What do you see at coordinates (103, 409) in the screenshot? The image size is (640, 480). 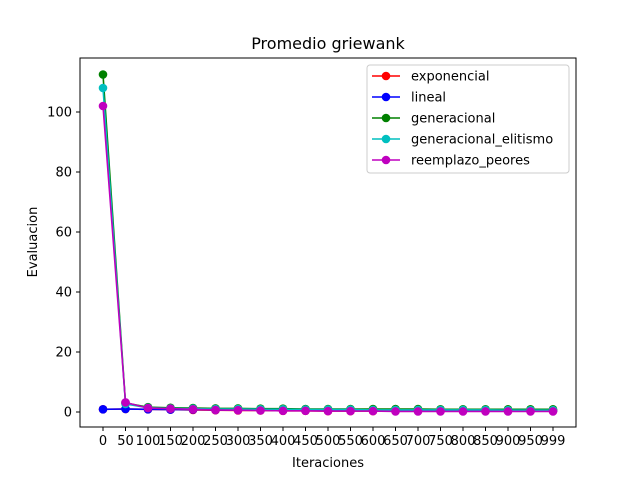 I see `data-point-lineal` at bounding box center [103, 409].